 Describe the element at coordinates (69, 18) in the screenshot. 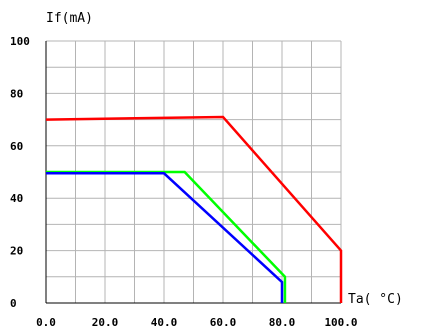

I see `y-axis-label: If(mA)` at that location.